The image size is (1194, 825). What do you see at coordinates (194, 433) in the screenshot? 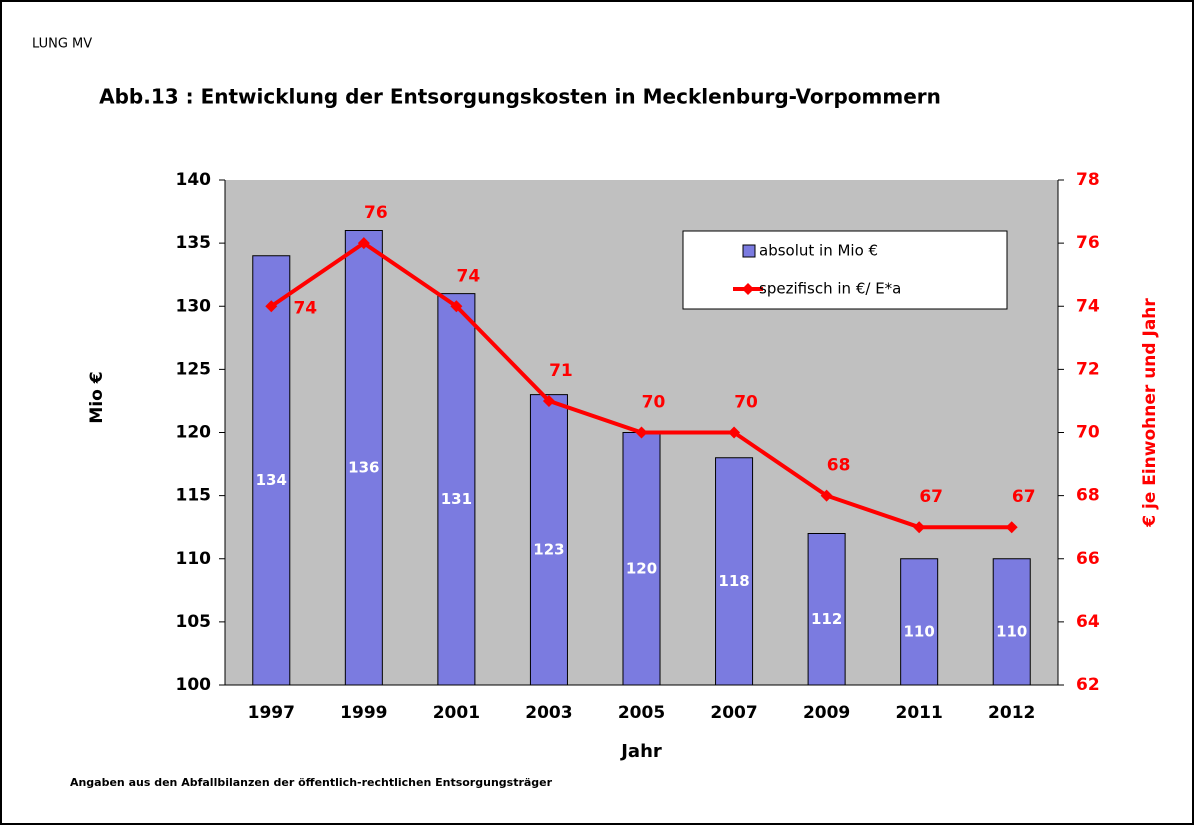
I see `y-tick-label: 120` at bounding box center [194, 433].